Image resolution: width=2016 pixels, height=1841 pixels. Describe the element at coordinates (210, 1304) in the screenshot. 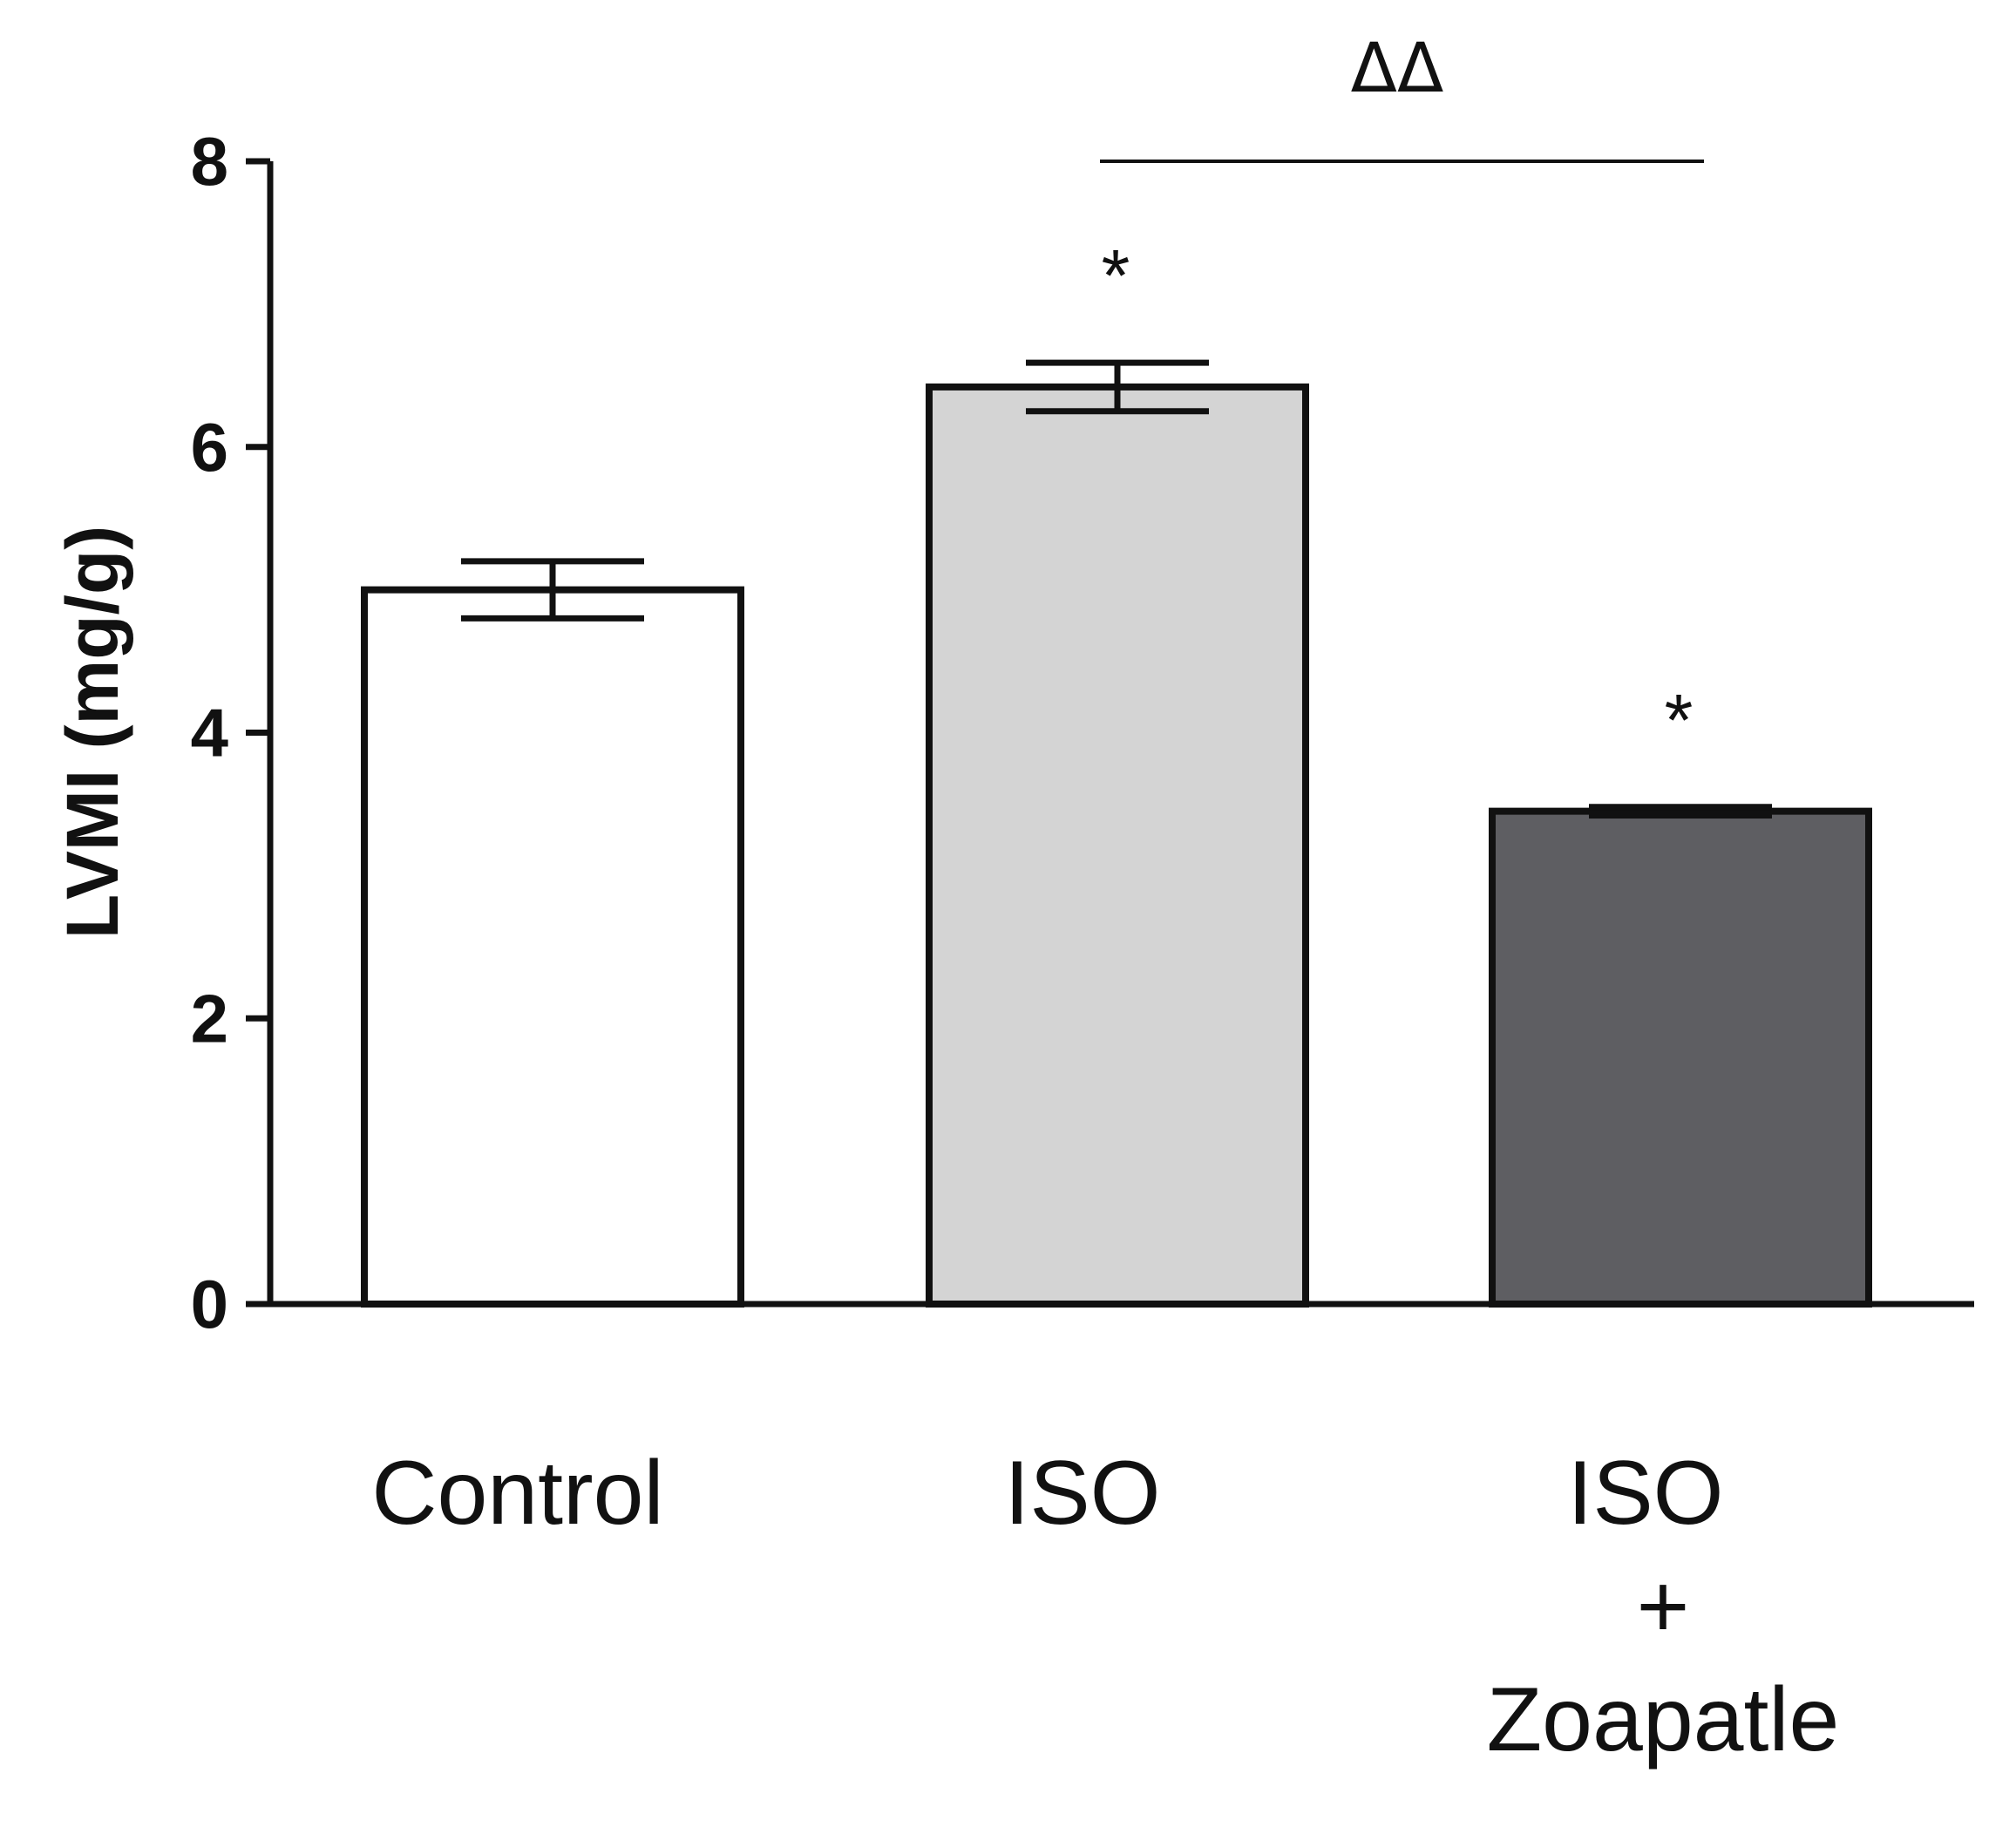

I see `y-tick-label-0: 0` at that location.